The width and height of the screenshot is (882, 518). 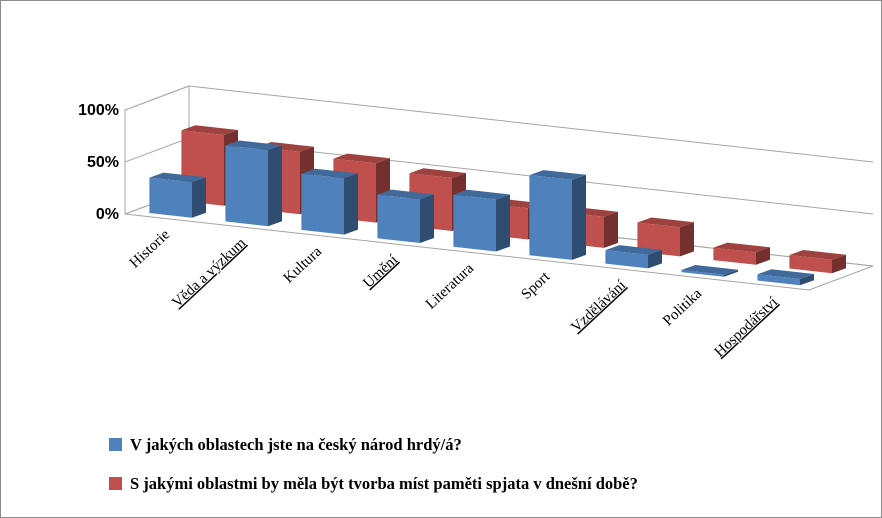 I want to click on bar-s1-c9-front, so click(x=778, y=280).